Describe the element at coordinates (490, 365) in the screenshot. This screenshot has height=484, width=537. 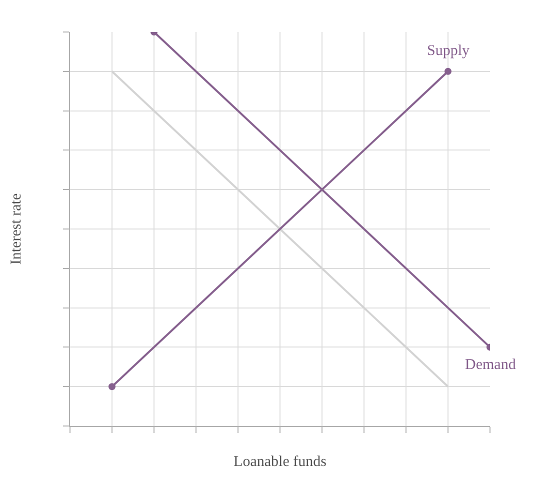
I see `series-label: Demand` at that location.